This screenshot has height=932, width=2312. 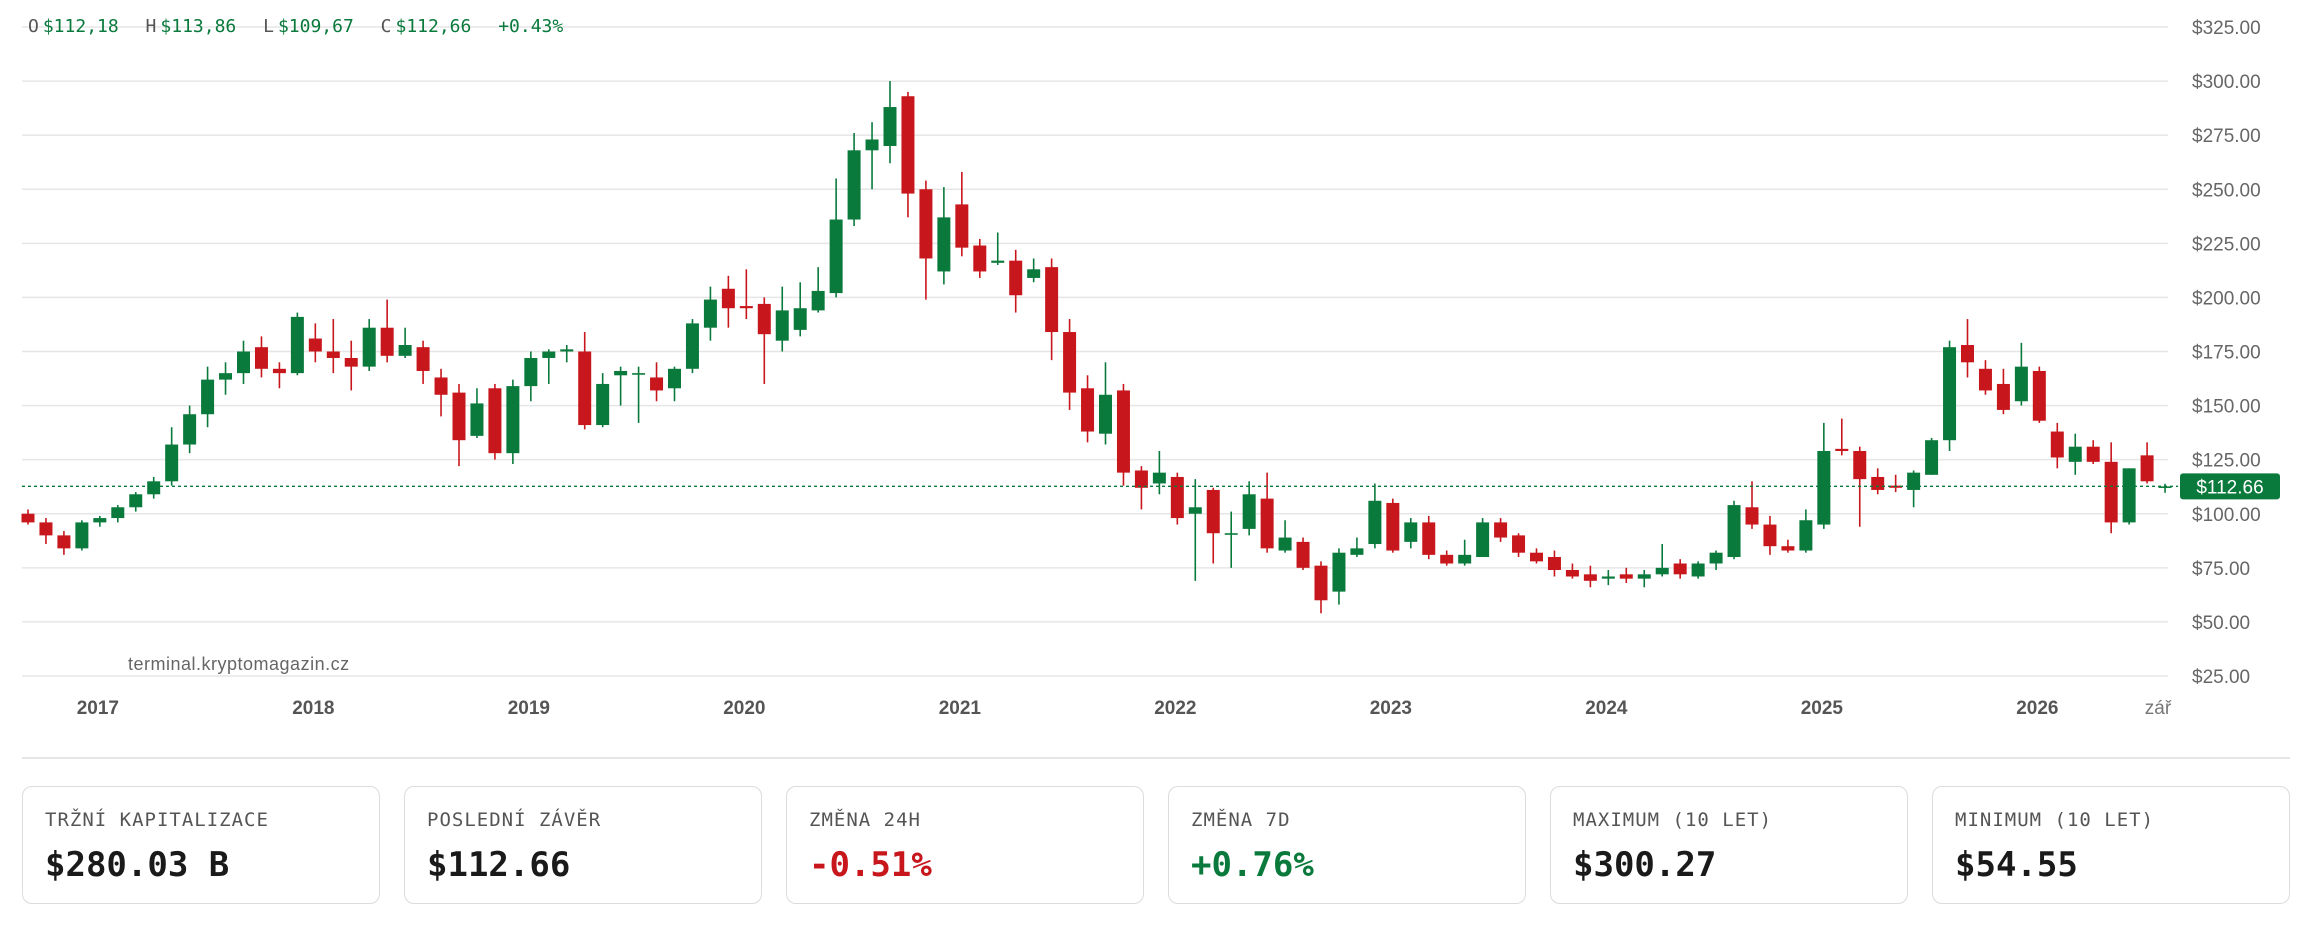 What do you see at coordinates (744, 708) in the screenshot?
I see `x-tick-label: 2020` at bounding box center [744, 708].